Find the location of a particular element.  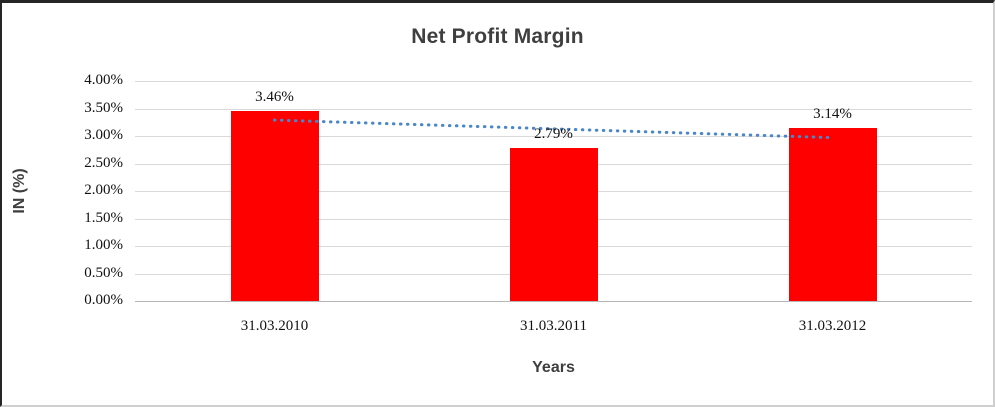

y-tick-label: 1.00% is located at coordinates (103, 245).